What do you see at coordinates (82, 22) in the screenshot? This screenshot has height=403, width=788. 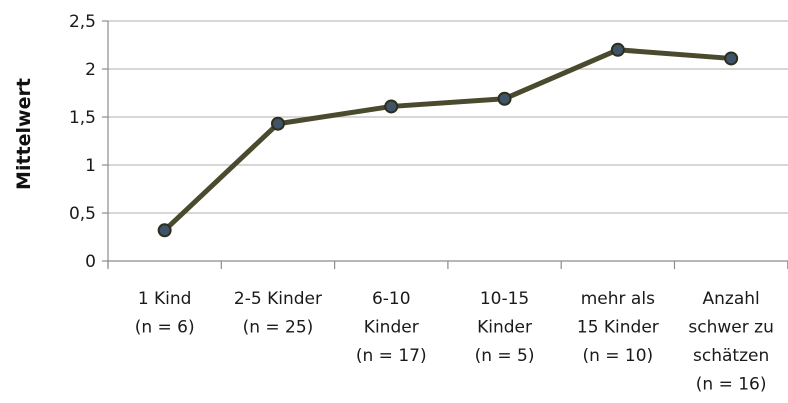 I see `y-tick-label: 2,5` at bounding box center [82, 22].